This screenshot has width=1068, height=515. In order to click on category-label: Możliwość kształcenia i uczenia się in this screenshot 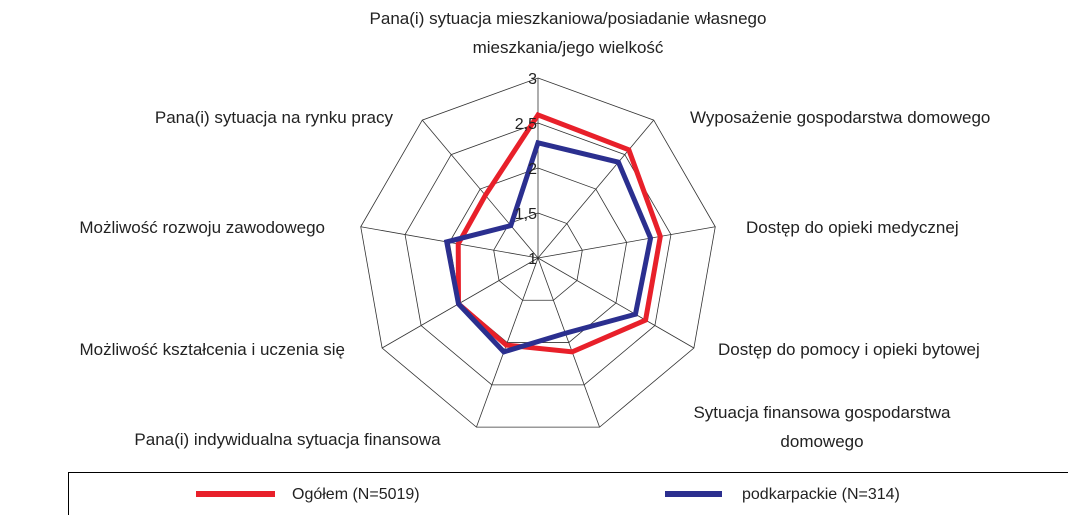, I will do `click(212, 349)`.